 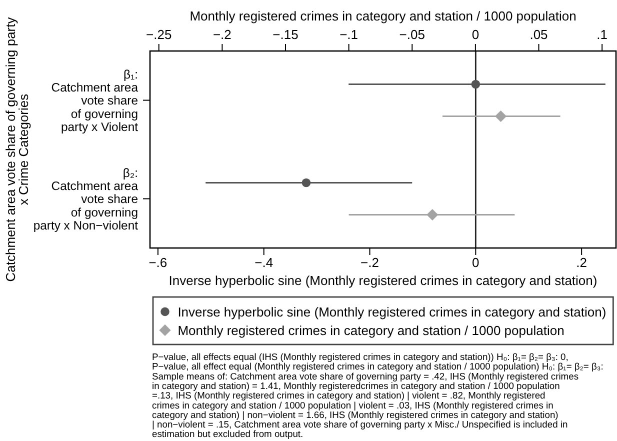 I want to click on x2-tick-label: .1, so click(x=602, y=34).